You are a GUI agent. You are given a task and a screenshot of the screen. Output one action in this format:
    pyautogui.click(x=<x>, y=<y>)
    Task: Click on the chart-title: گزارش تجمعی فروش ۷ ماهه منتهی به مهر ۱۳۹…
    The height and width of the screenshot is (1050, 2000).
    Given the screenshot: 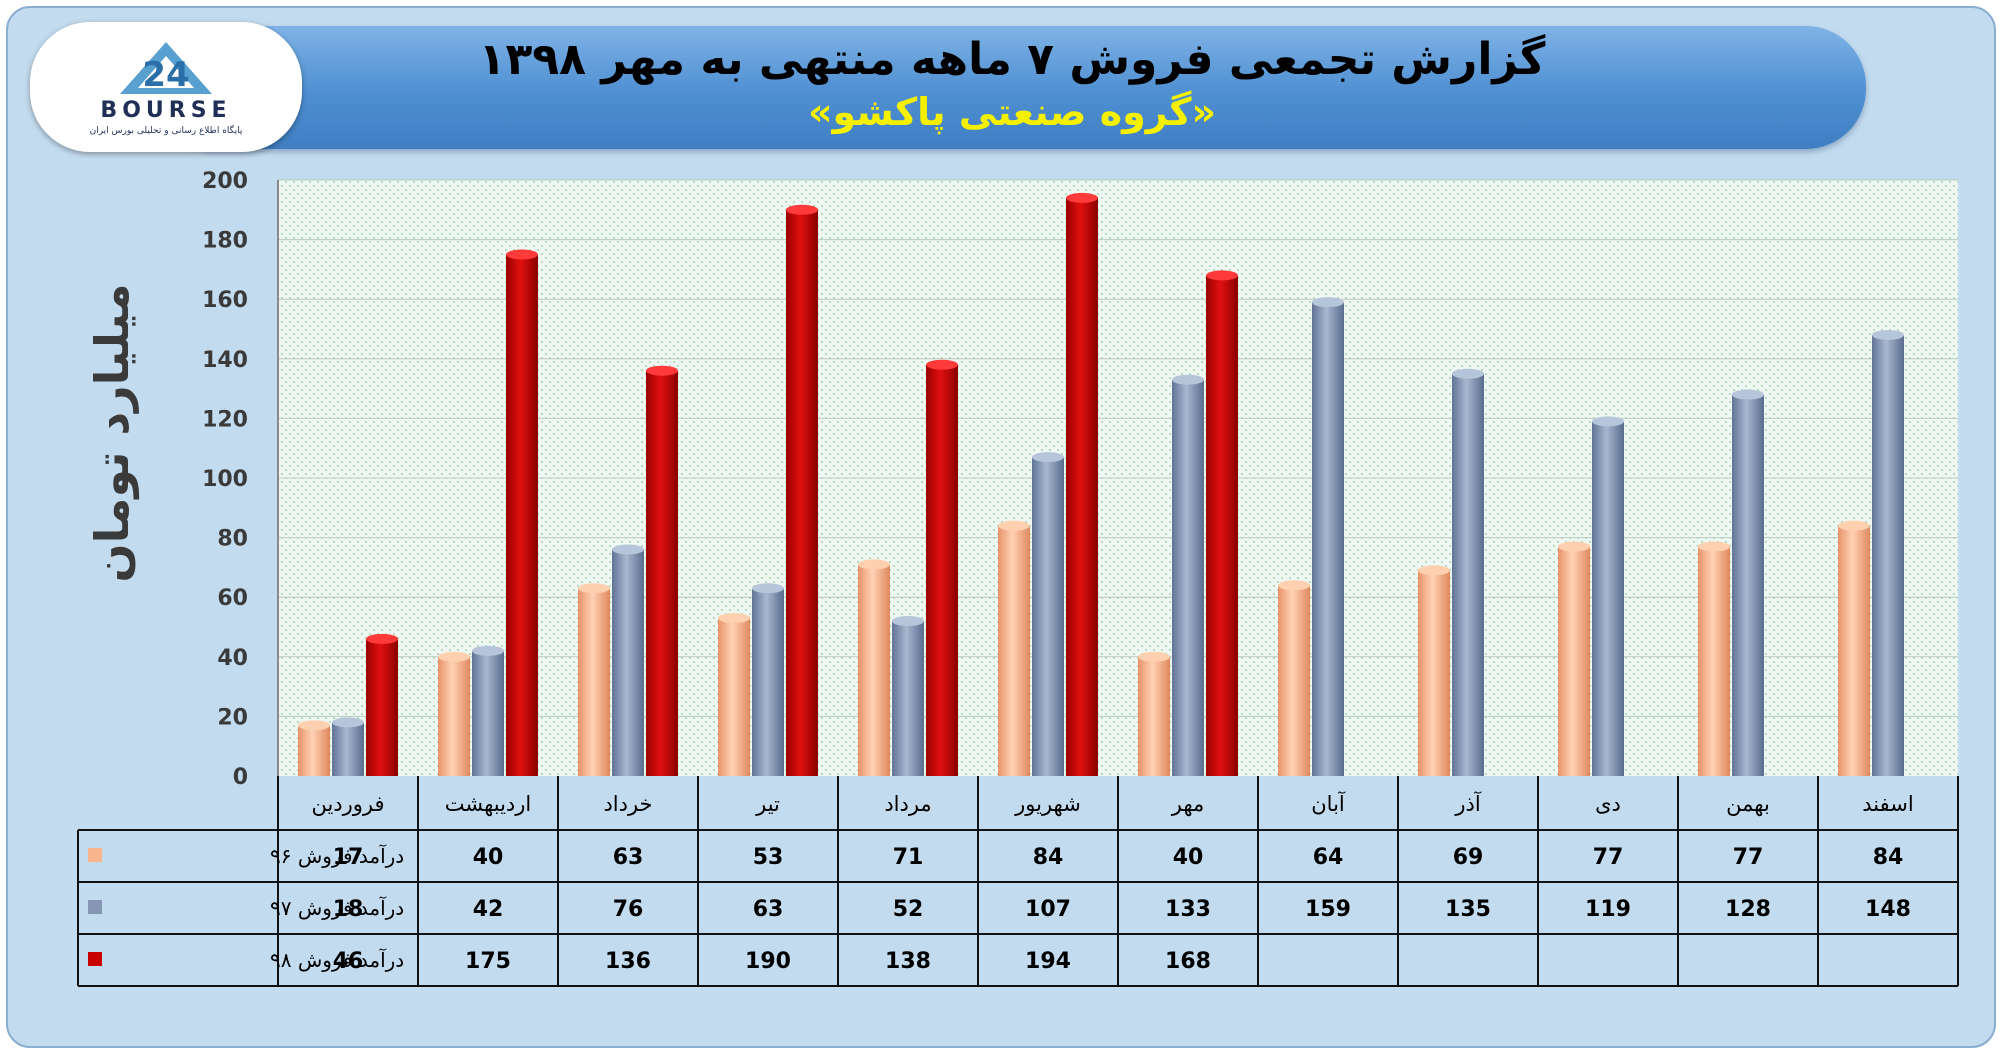 What is the action you would take?
    pyautogui.click(x=1012, y=59)
    